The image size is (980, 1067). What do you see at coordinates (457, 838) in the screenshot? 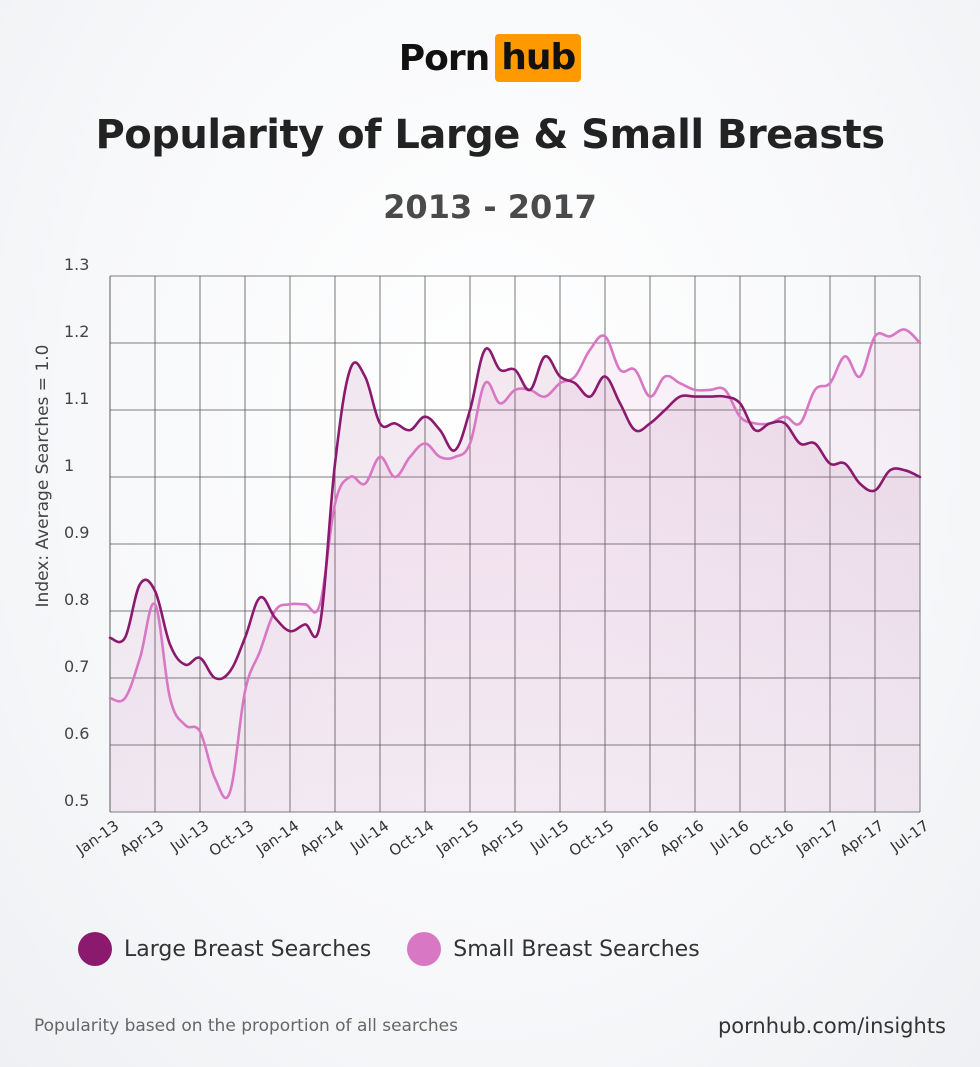
I see `x-tick-label: Jan-15` at bounding box center [457, 838].